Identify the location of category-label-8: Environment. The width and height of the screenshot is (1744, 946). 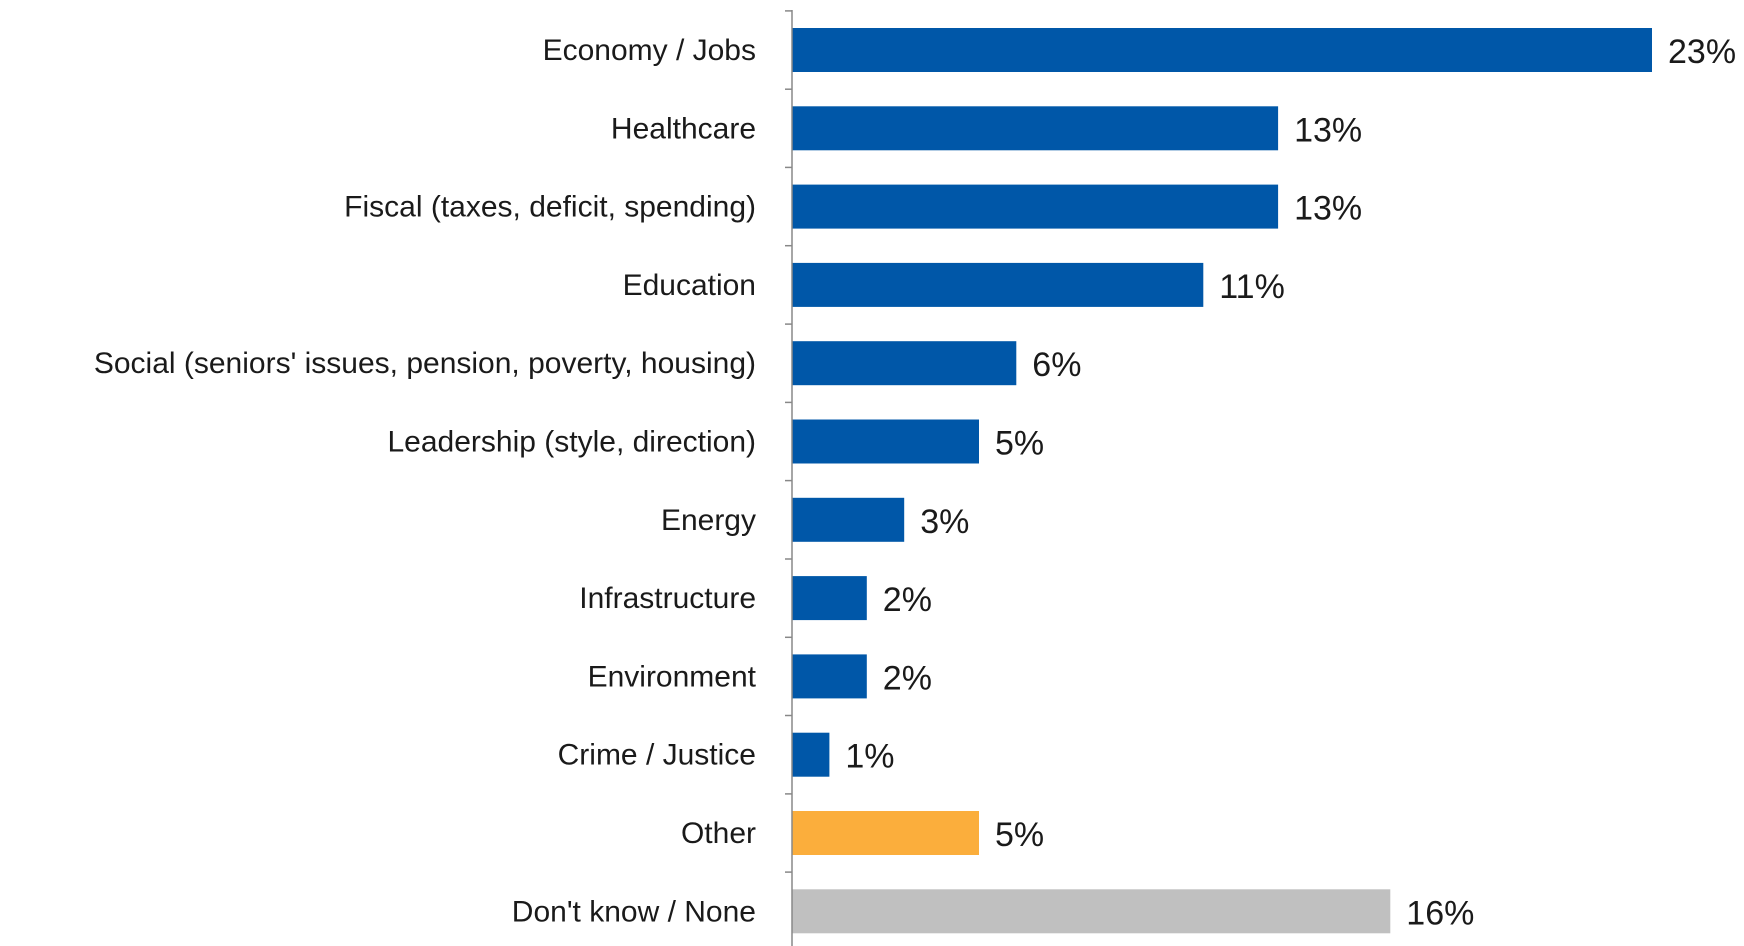
(672, 676).